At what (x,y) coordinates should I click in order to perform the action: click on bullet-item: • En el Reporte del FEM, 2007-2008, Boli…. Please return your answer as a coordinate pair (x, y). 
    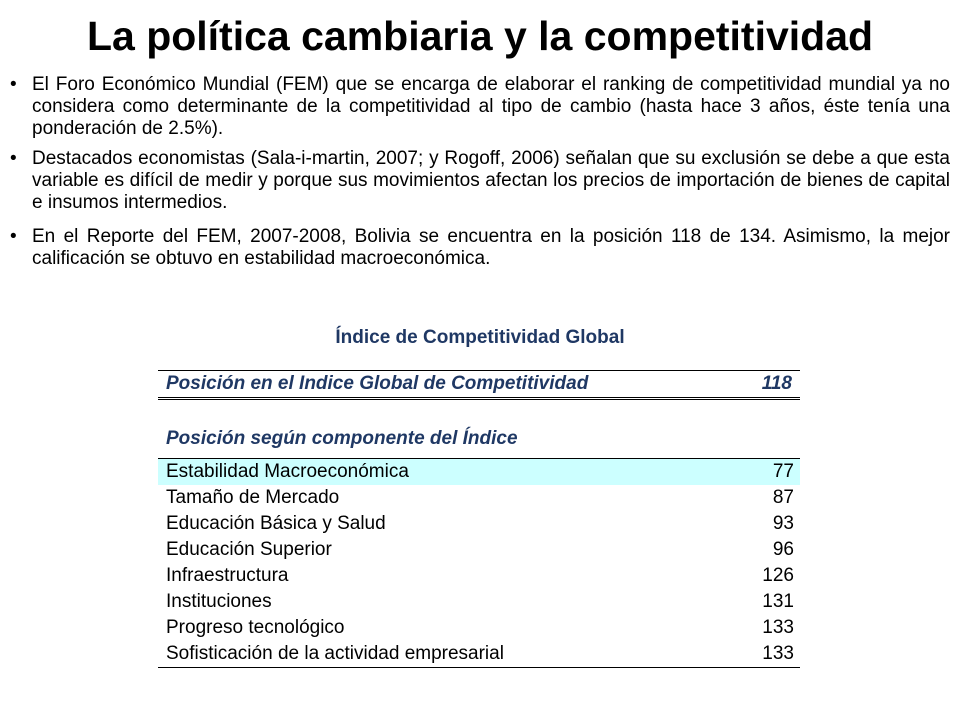
    Looking at the image, I should click on (480, 248).